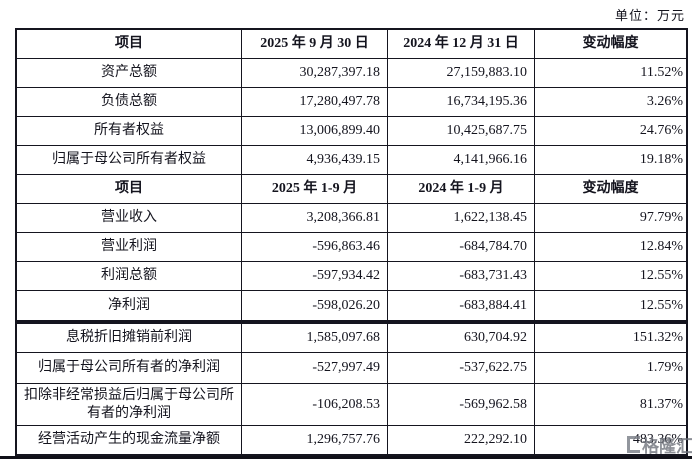 The width and height of the screenshot is (692, 462). I want to click on change-pct: 1.79%, so click(610, 368).